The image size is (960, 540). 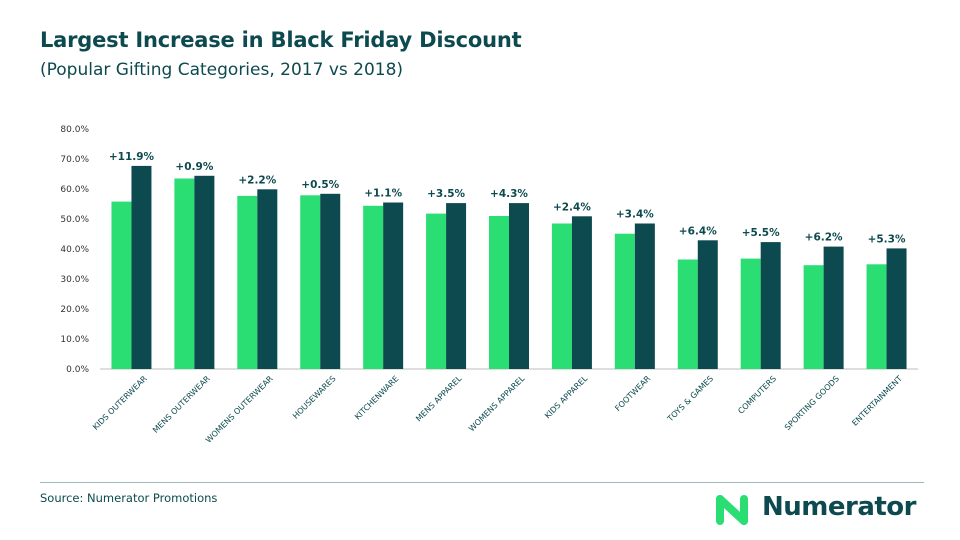 What do you see at coordinates (497, 404) in the screenshot?
I see `x-tick-label: WOMENS APPAREL` at bounding box center [497, 404].